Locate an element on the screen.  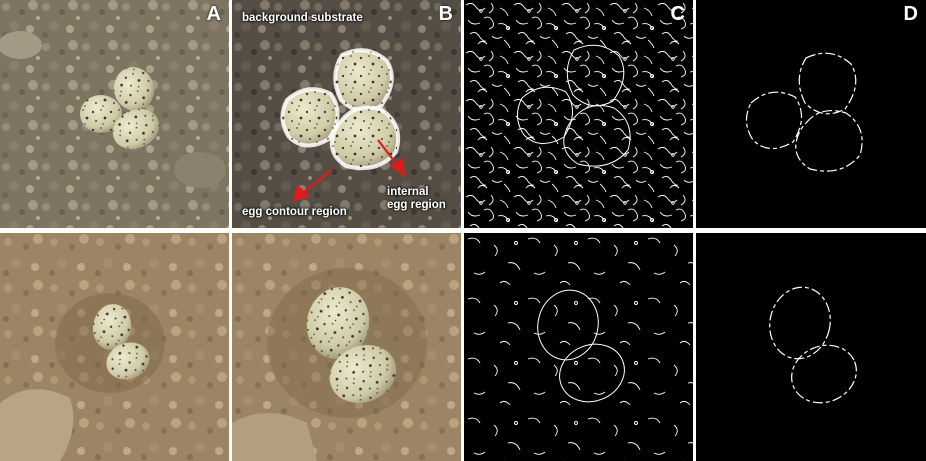
panel-b-bottom-photo is located at coordinates (346, 347).